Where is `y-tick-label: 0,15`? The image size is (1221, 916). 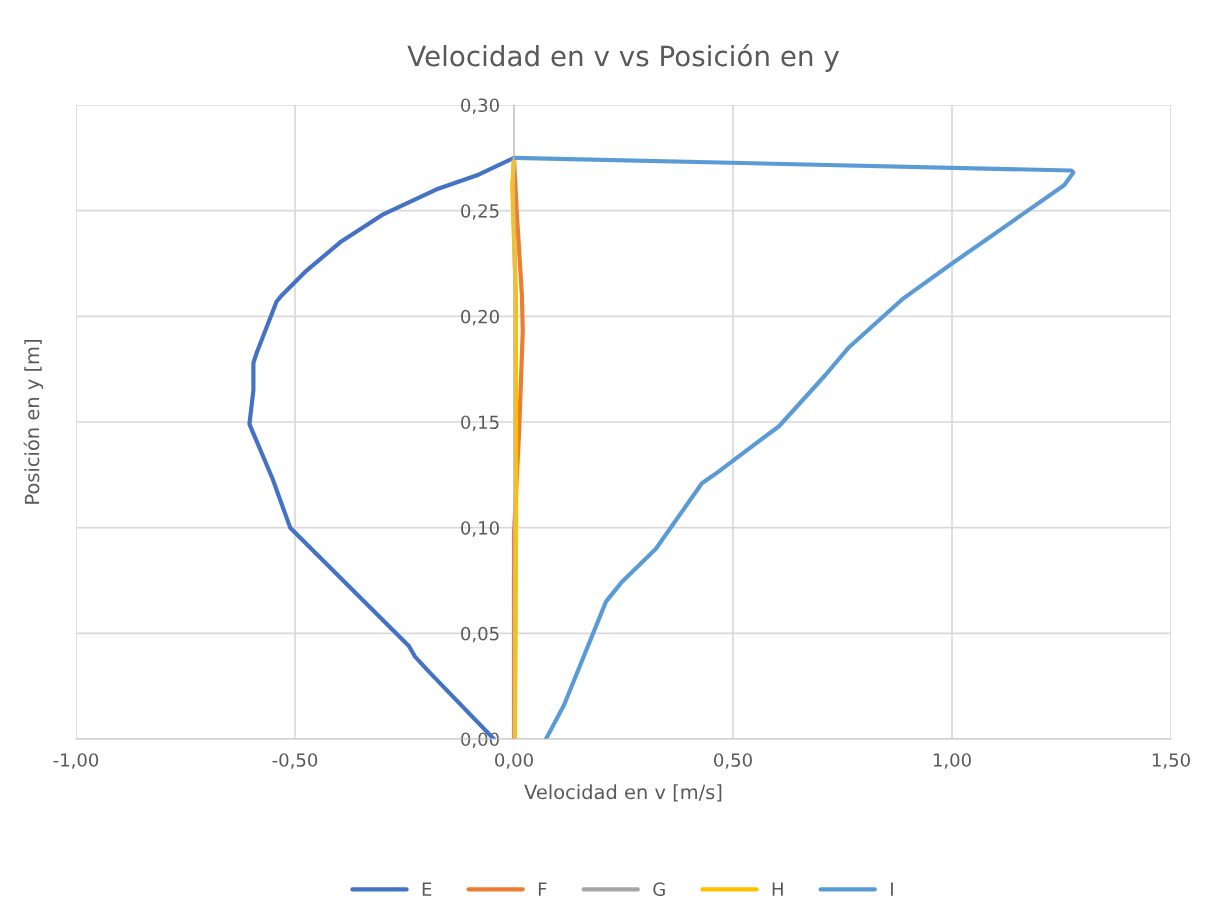 y-tick-label: 0,15 is located at coordinates (480, 423).